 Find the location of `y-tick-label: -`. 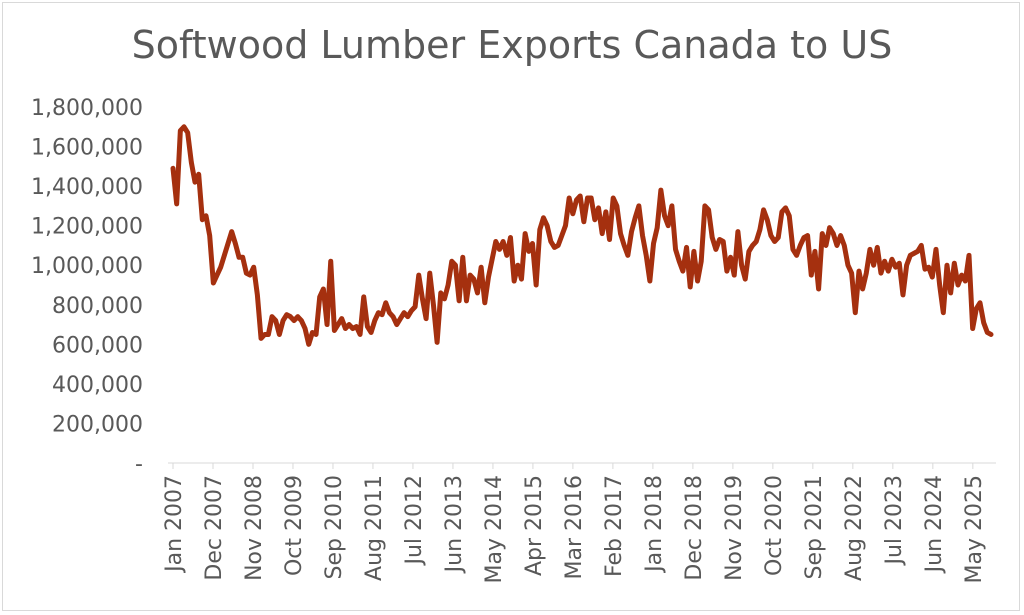

y-tick-label: - is located at coordinates (139, 464).